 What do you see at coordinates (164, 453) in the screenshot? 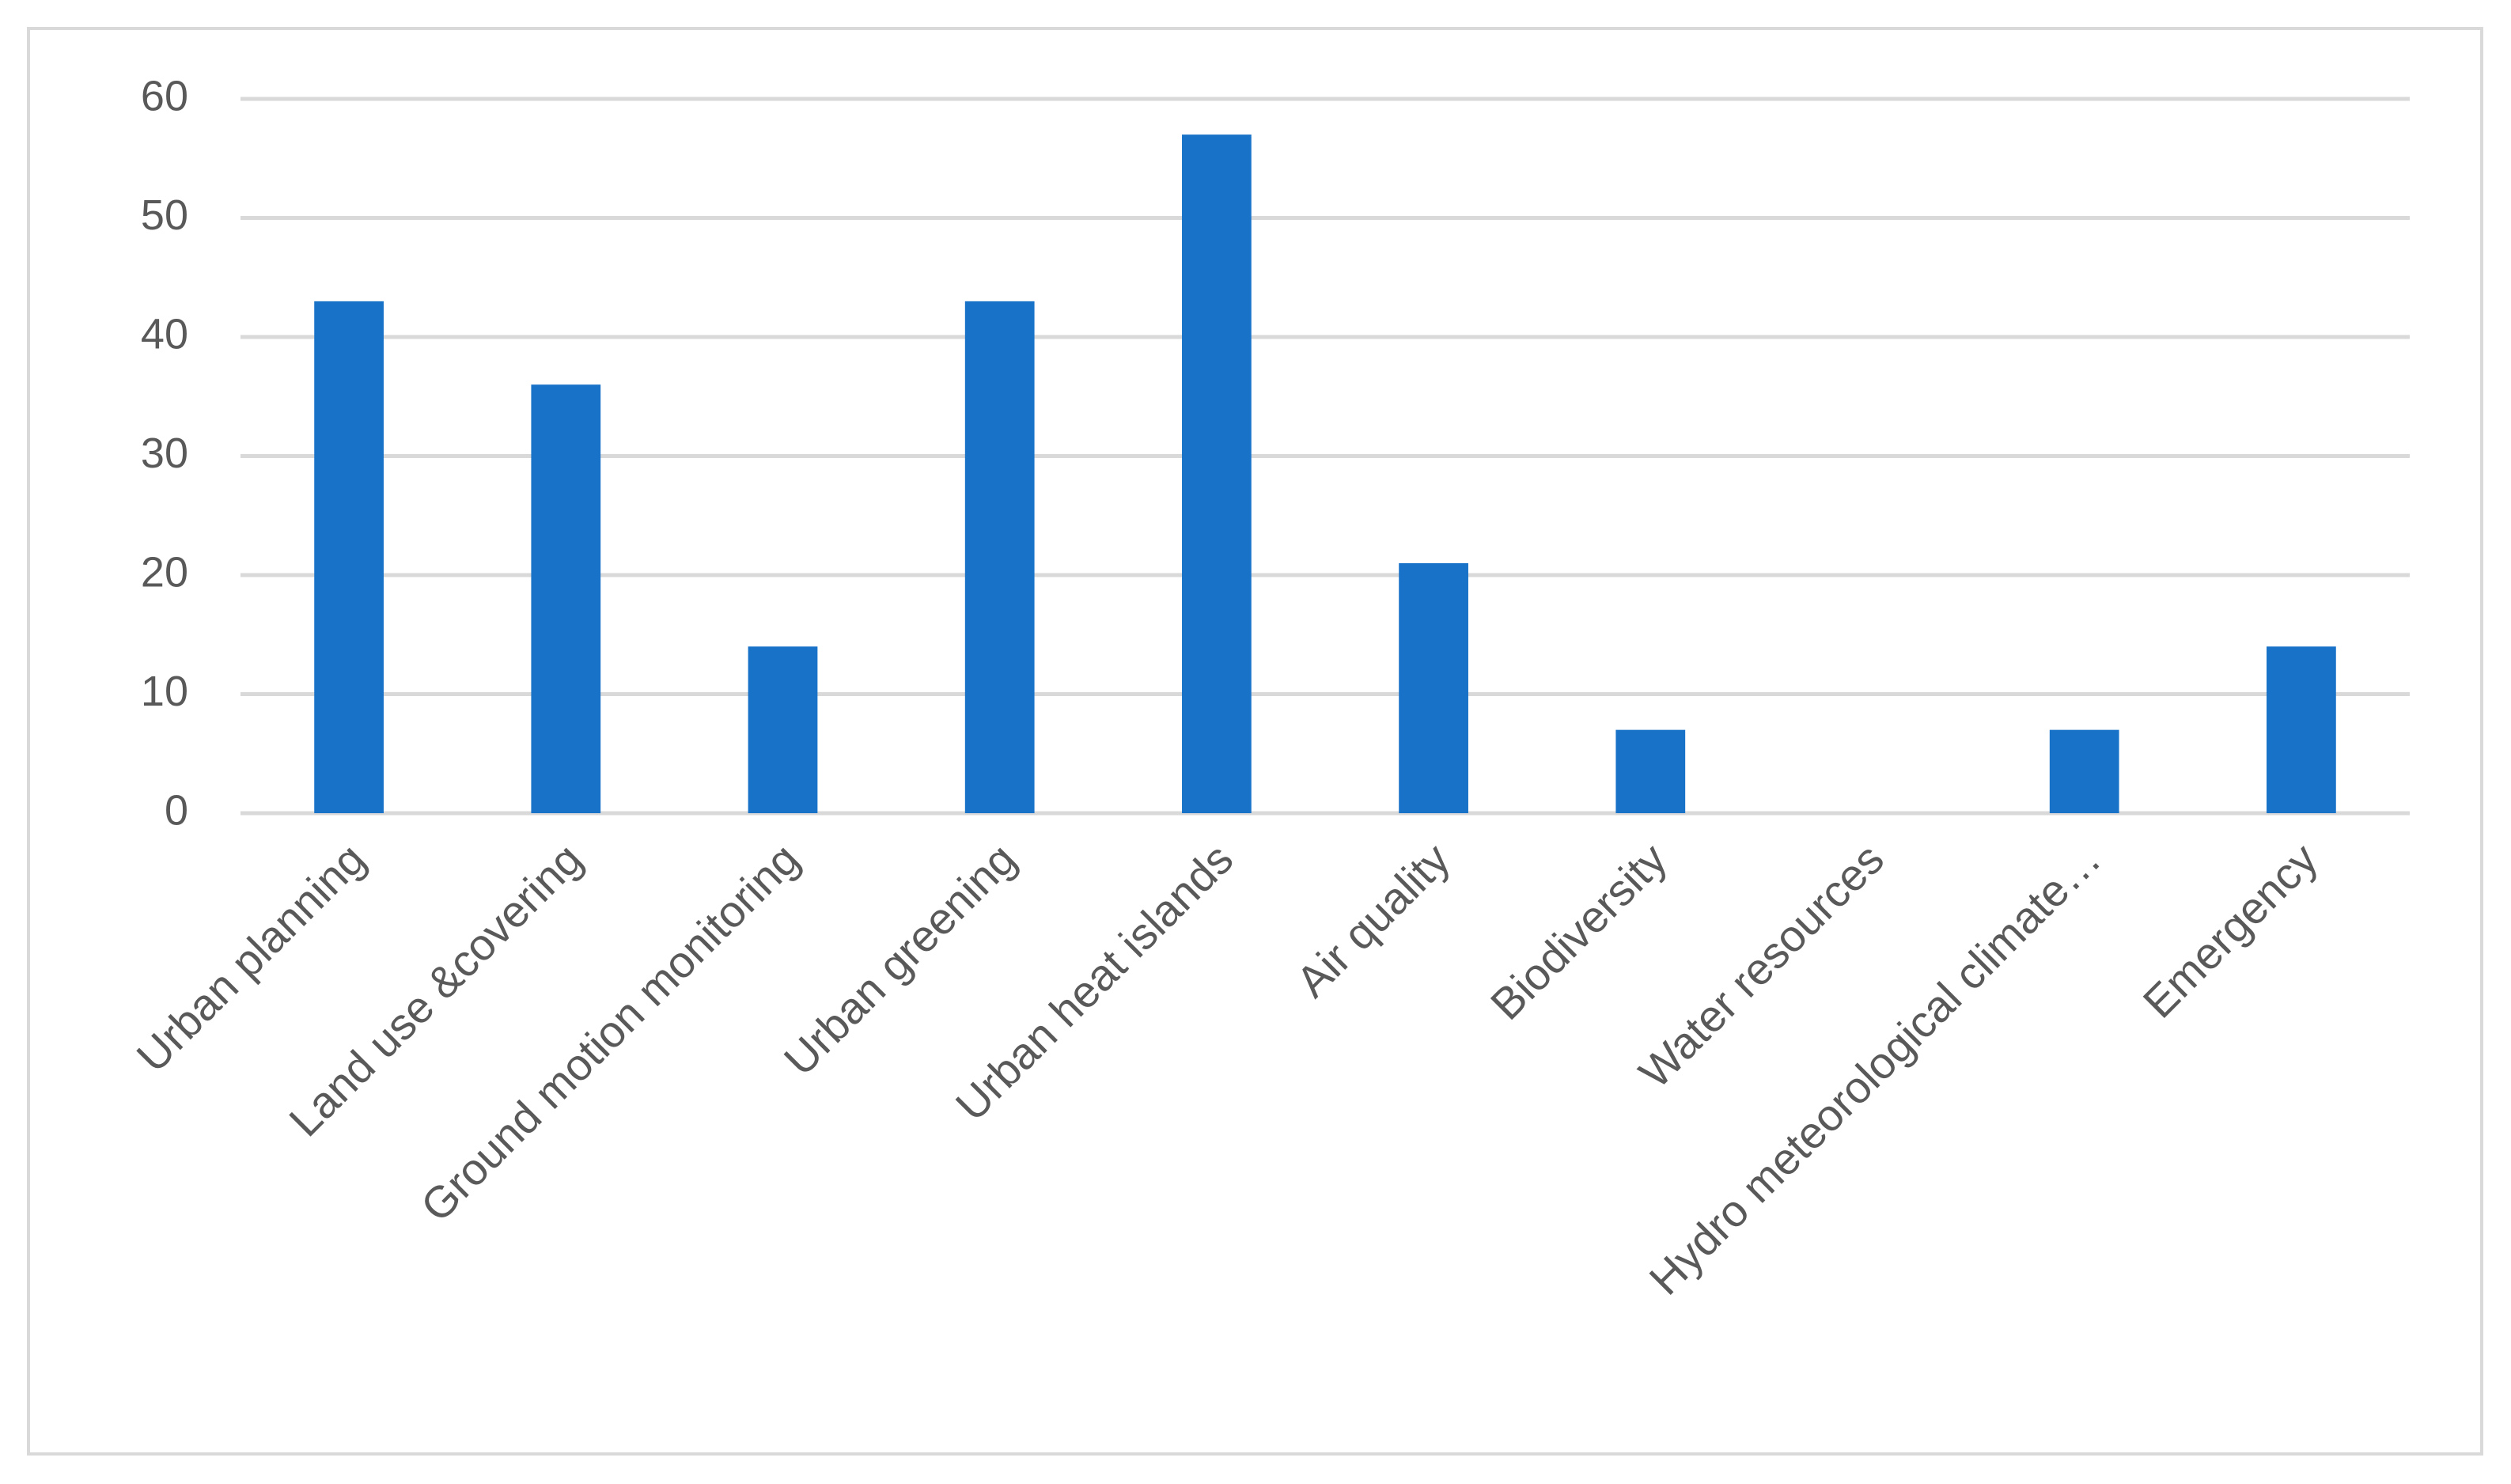
I see `y-tick-label: 30` at bounding box center [164, 453].